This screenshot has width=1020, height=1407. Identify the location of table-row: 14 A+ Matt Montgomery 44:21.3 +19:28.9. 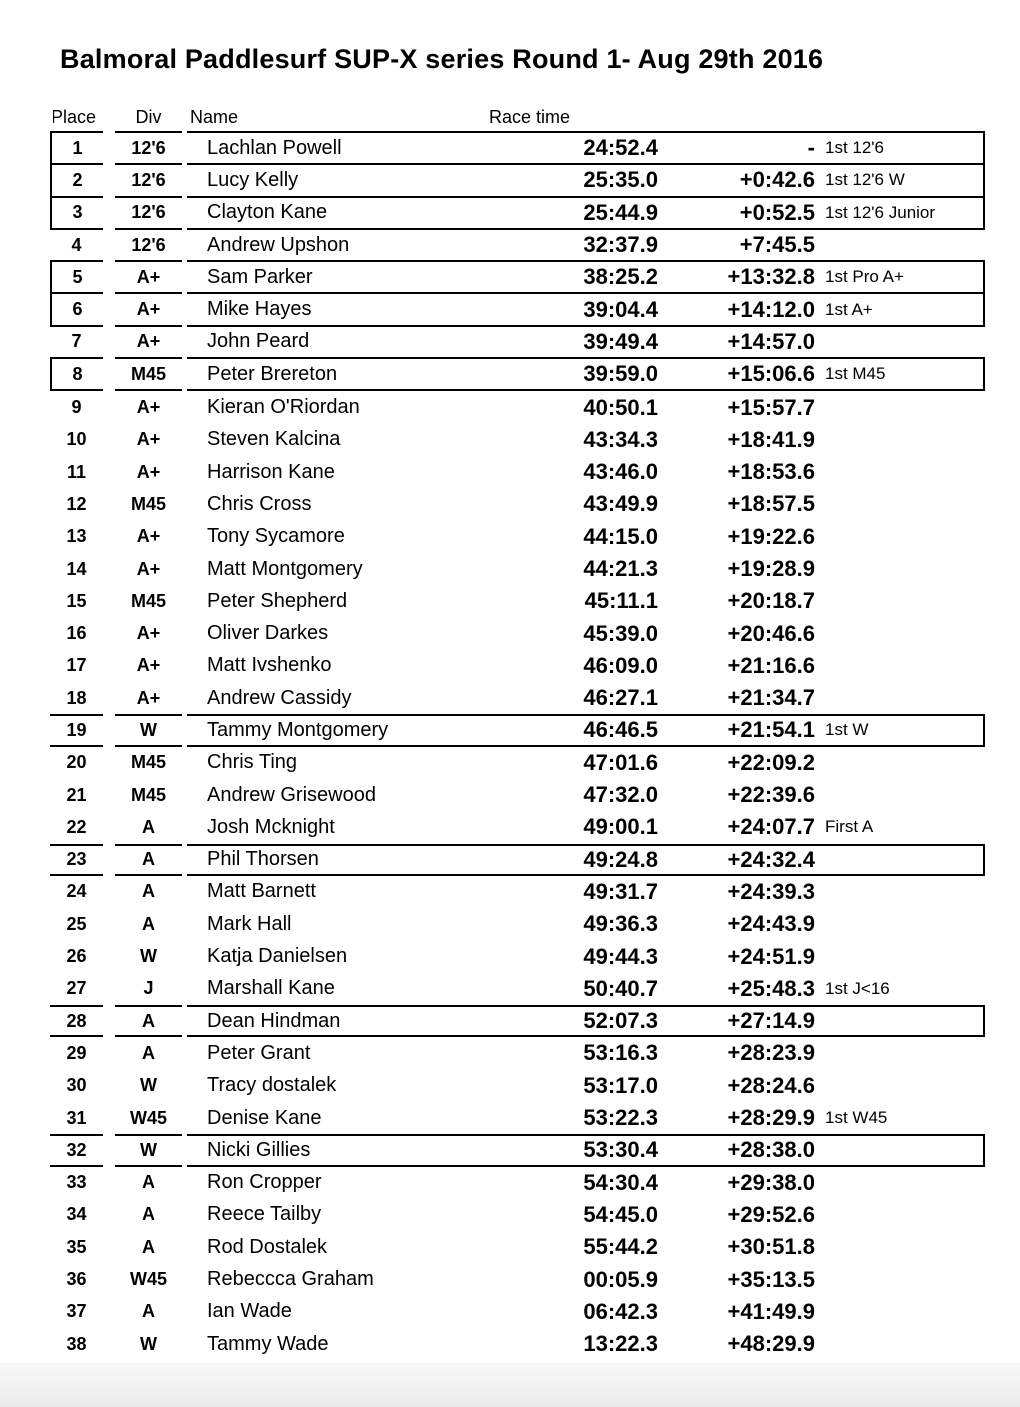
(510, 569).